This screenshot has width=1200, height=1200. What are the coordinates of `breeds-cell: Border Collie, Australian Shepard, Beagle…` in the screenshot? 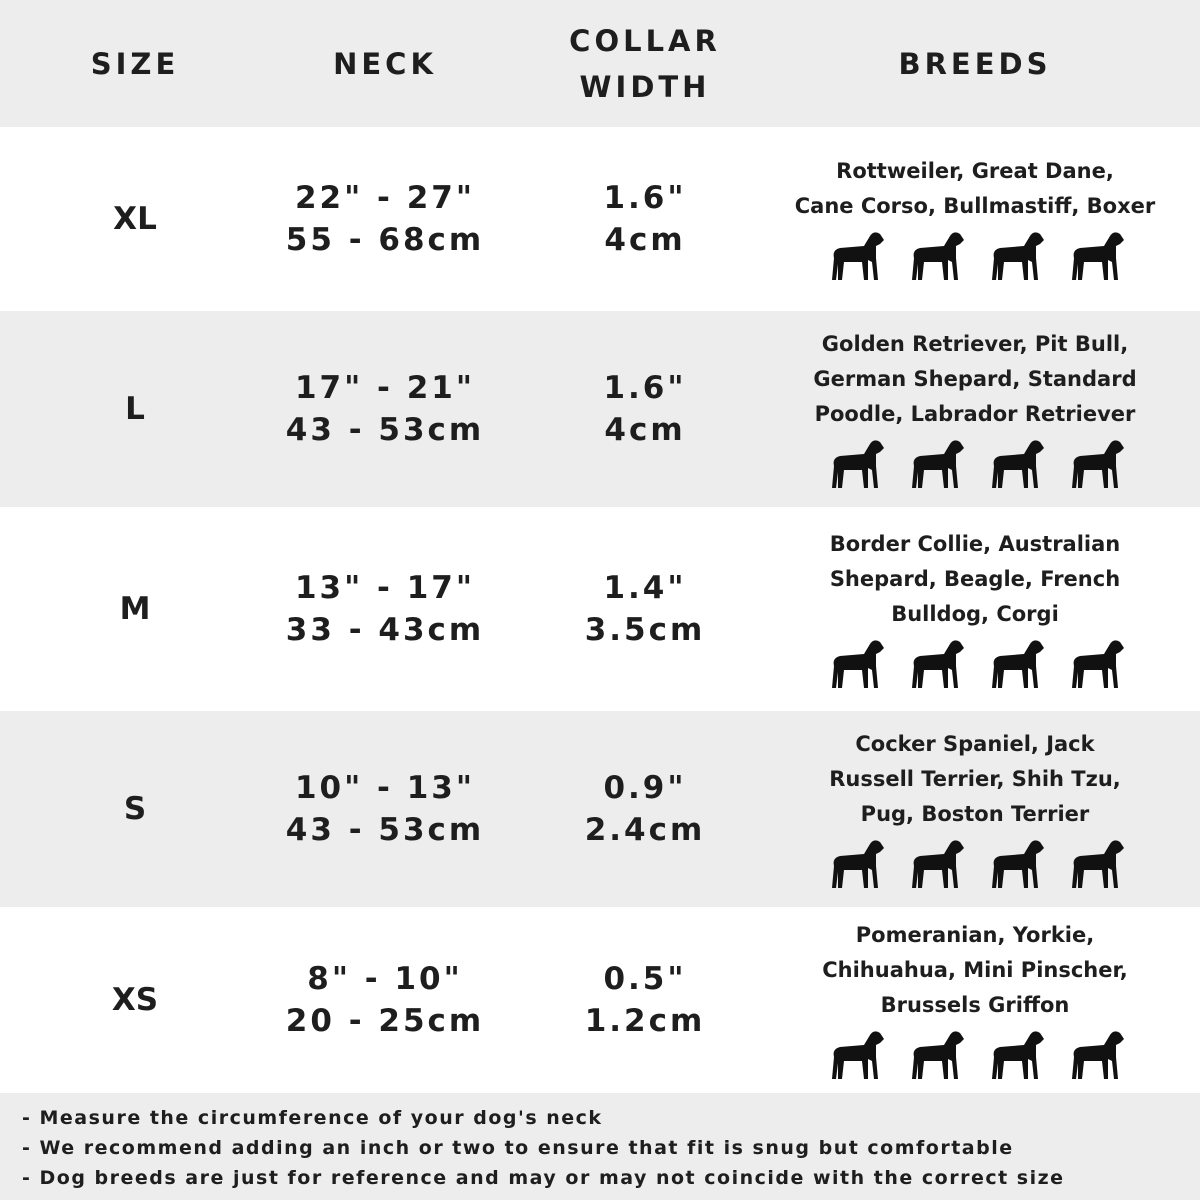 It's located at (975, 609).